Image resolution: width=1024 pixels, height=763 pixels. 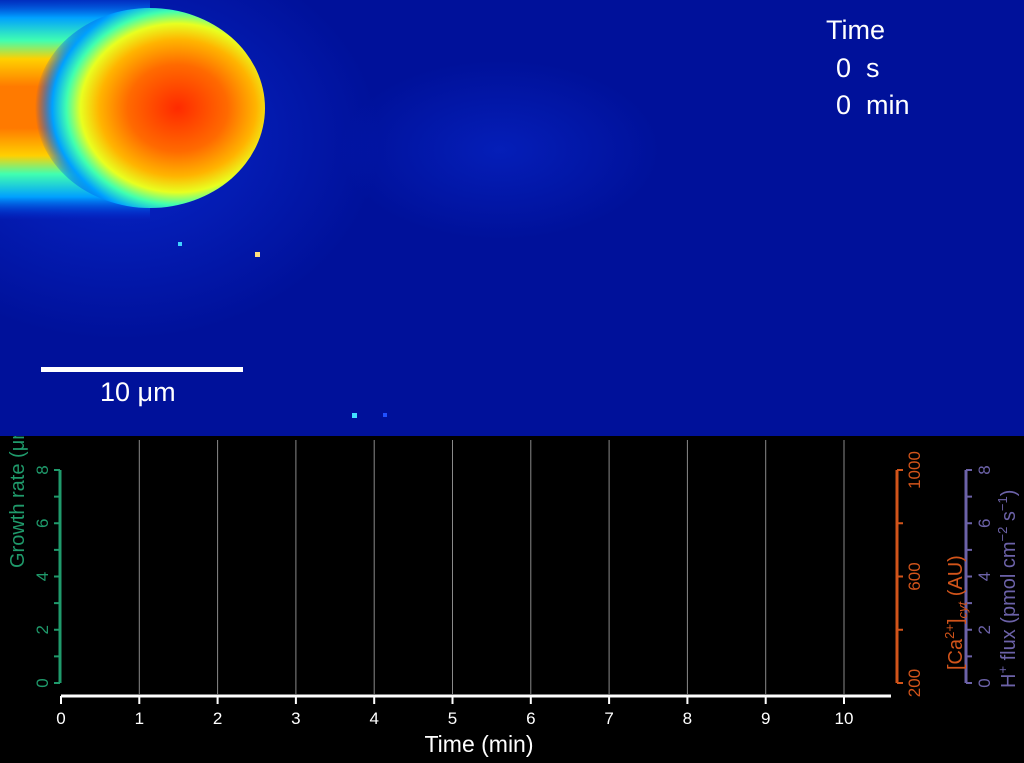 I want to click on x-tick-label: 2, so click(x=217, y=718).